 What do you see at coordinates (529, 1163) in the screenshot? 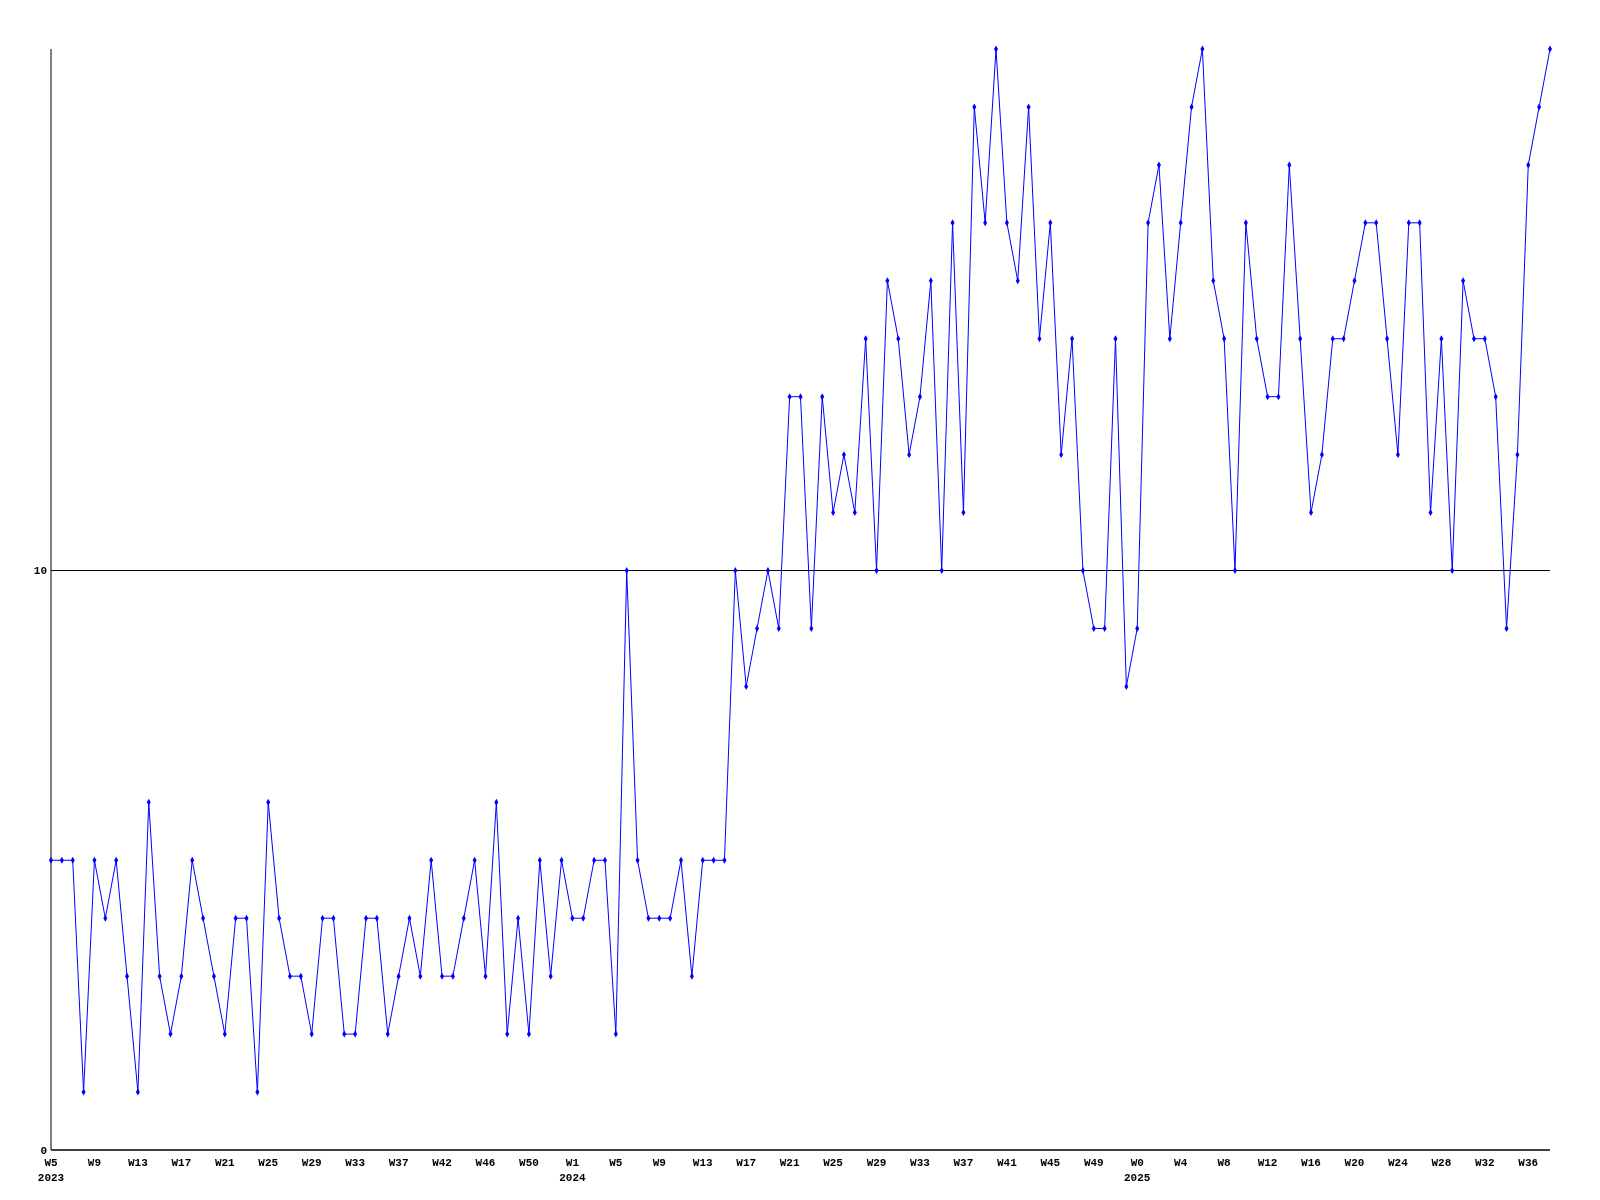
I see `x-tick-label: W50` at bounding box center [529, 1163].